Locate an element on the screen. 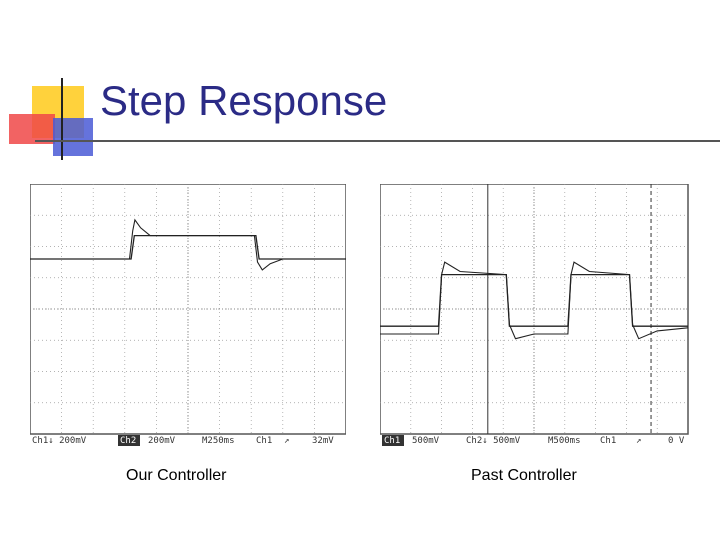 The image size is (720, 540). scope-cursors is located at coordinates (569, 309).